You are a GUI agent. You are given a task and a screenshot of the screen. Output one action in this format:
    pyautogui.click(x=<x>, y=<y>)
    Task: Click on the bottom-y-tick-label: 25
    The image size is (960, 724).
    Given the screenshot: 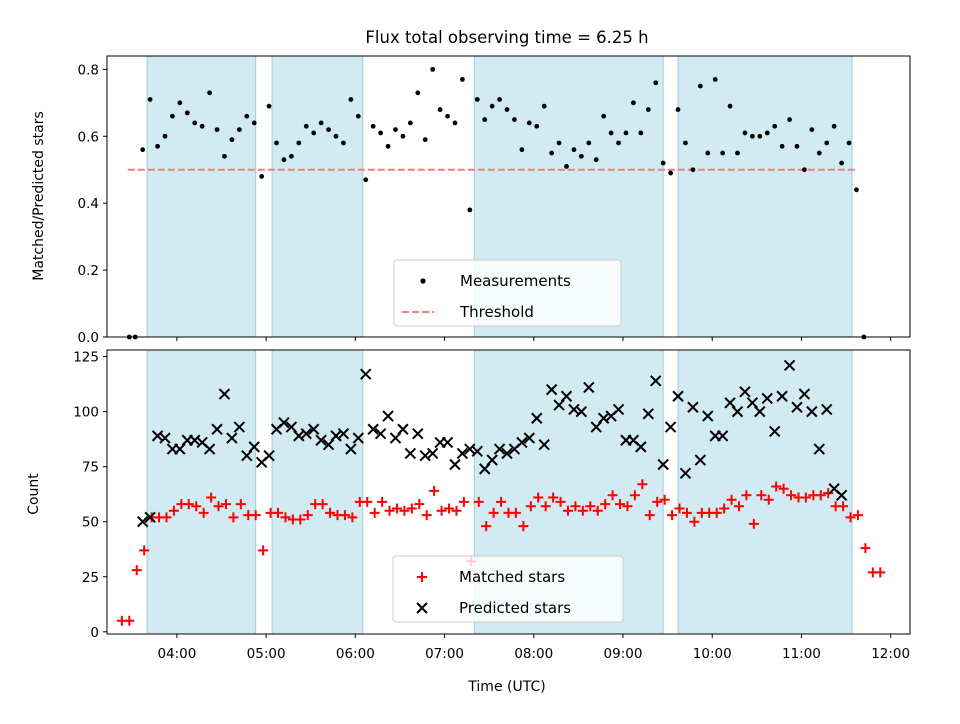 What is the action you would take?
    pyautogui.click(x=90, y=578)
    